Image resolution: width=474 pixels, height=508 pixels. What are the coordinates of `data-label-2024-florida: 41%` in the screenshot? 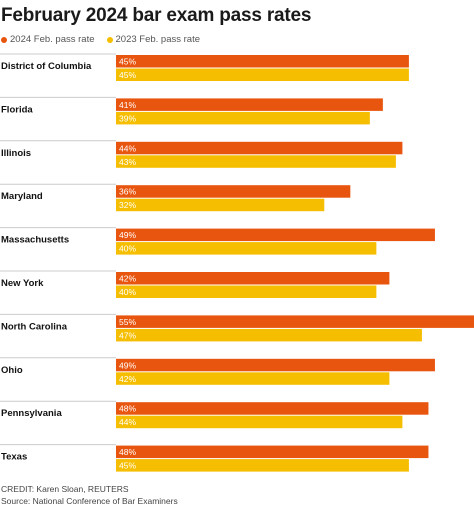 It's located at (127, 105).